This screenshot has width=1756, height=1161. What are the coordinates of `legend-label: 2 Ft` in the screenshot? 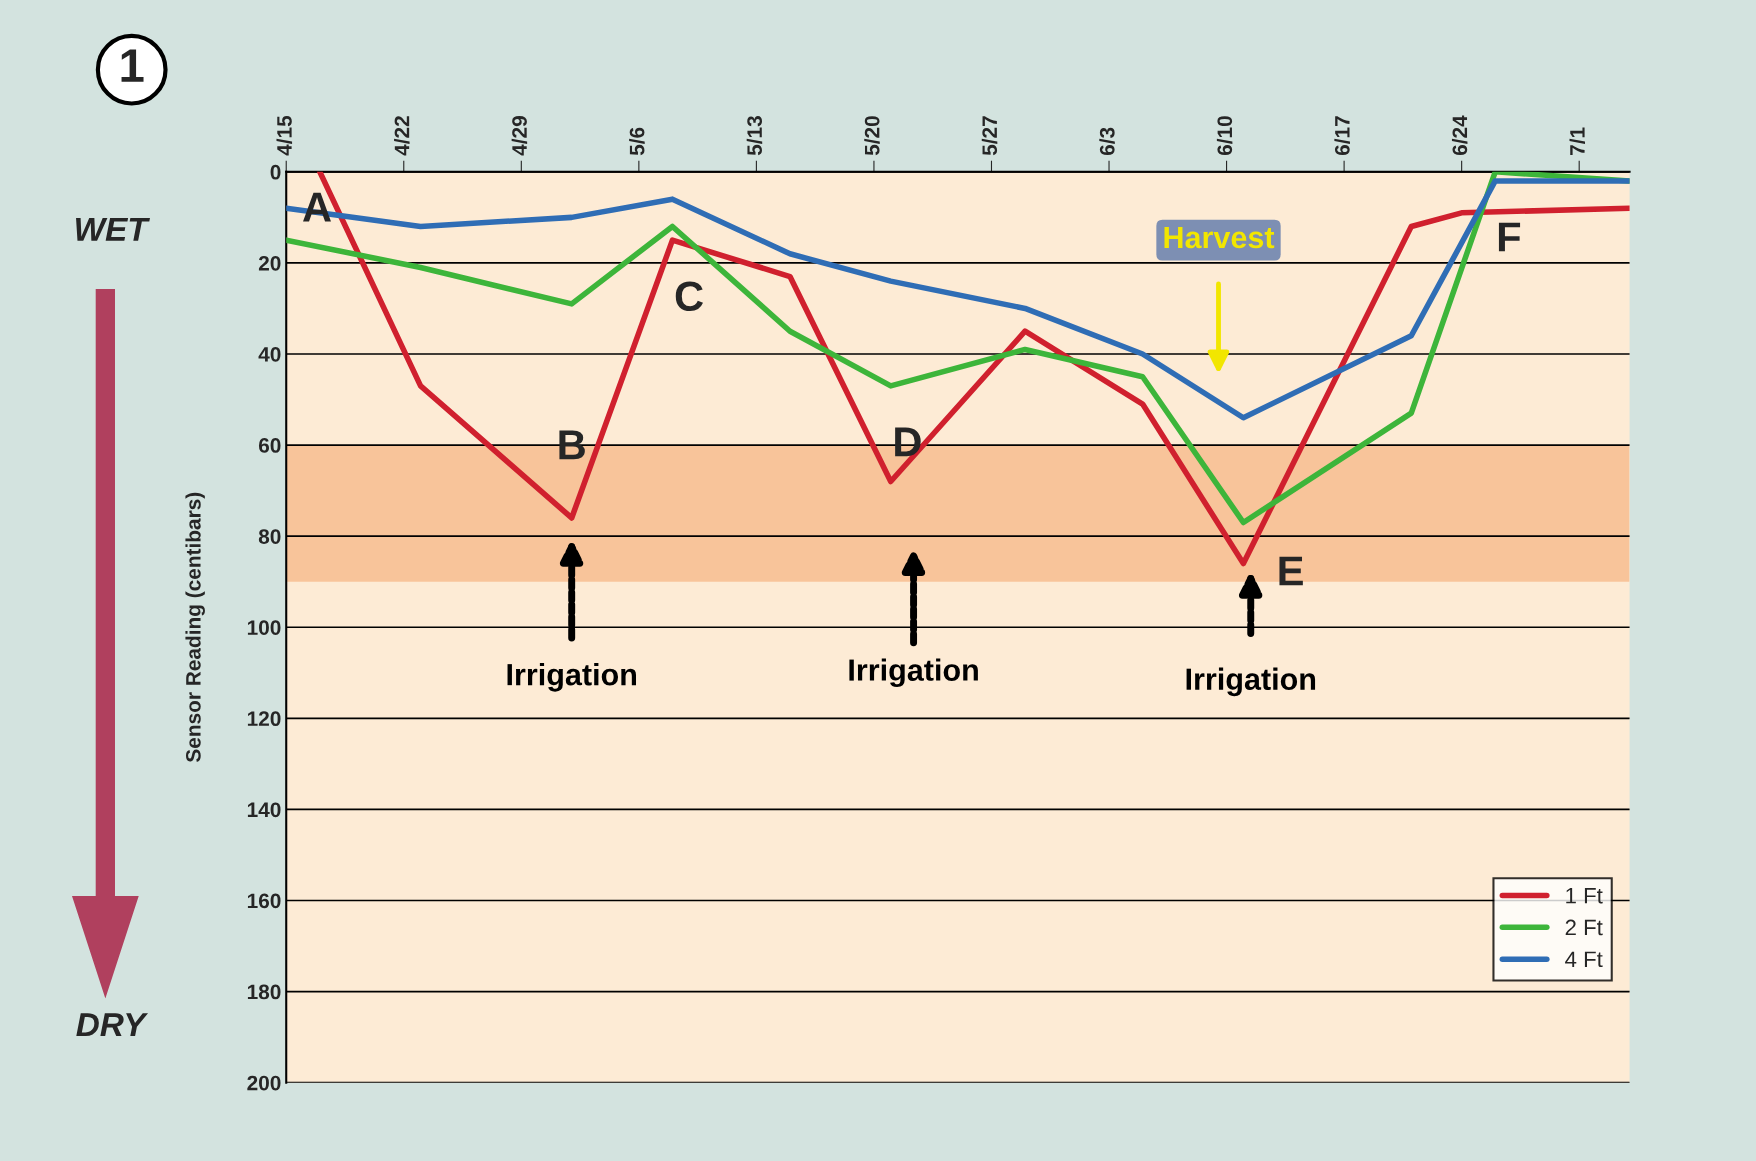 It's located at (1584, 927).